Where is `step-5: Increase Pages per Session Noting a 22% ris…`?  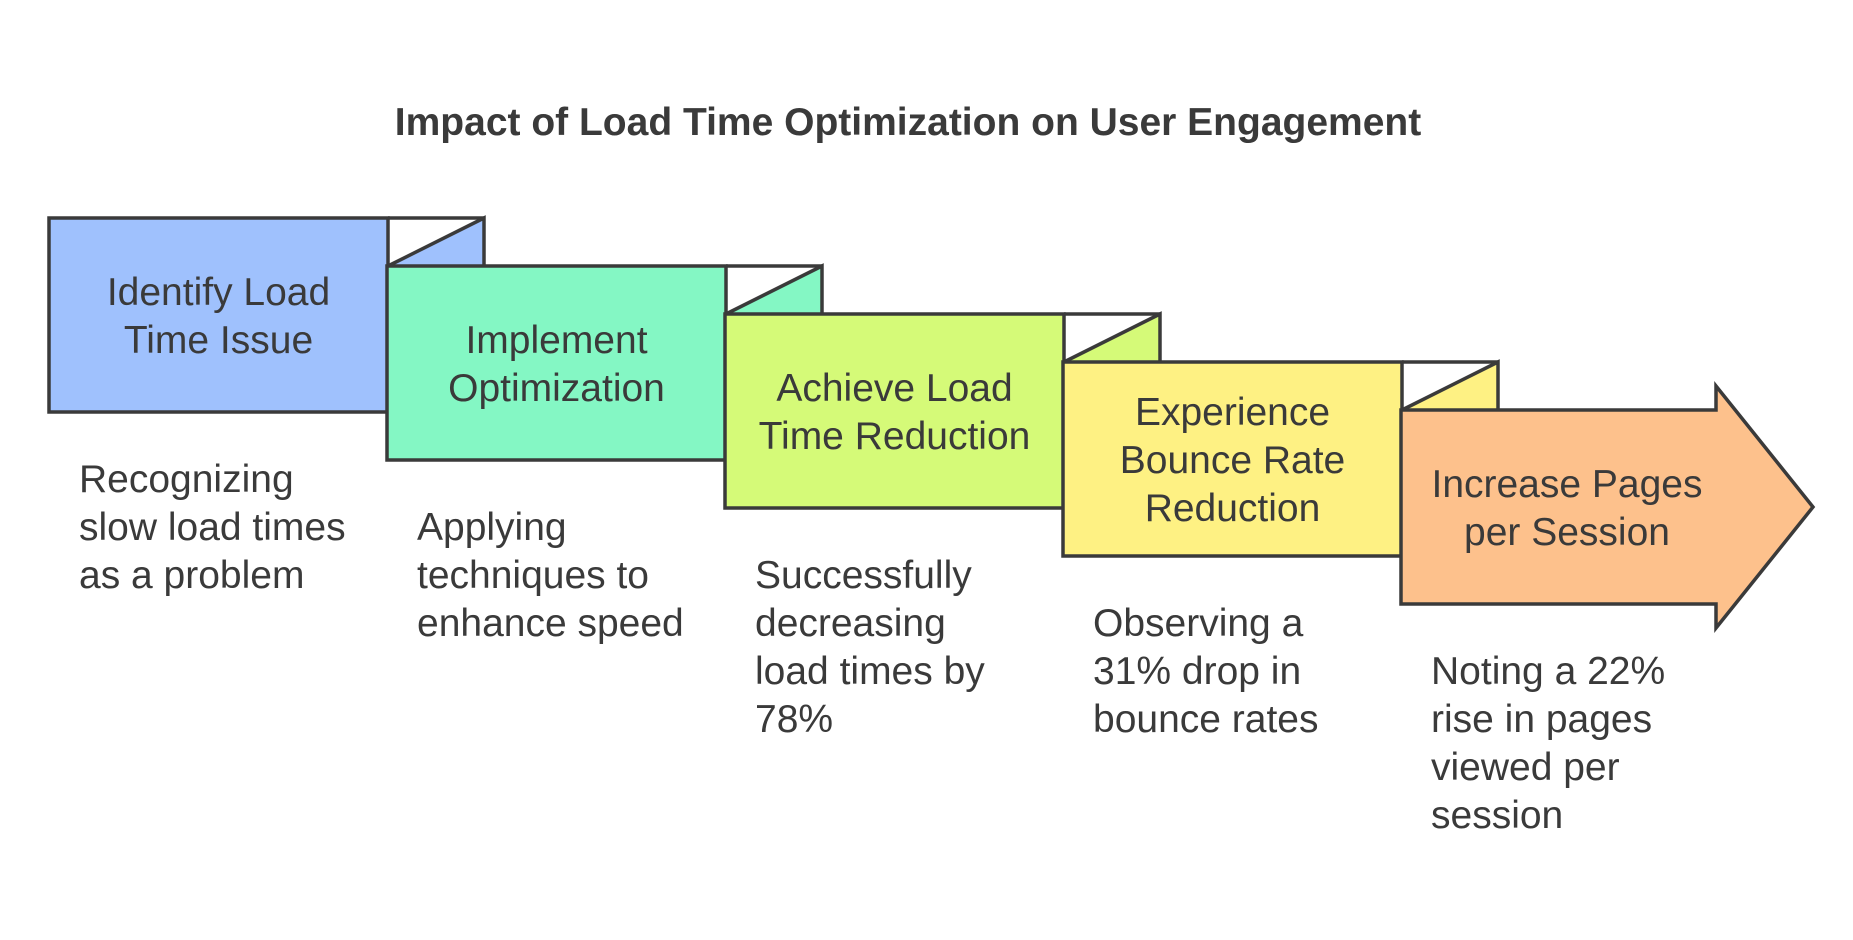
step-5: Increase Pages per Session Noting a 22% ris… is located at coordinates (1607, 609).